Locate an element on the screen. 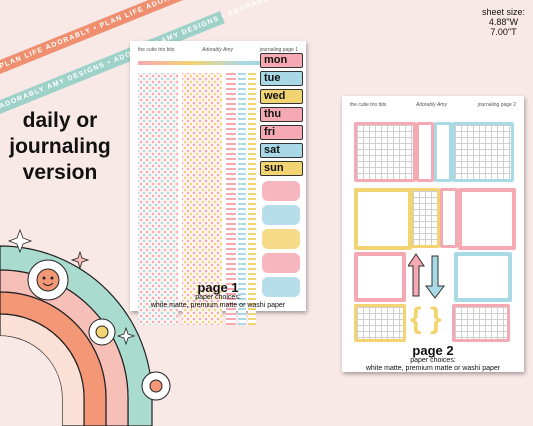 The height and width of the screenshot is (426, 533). headline-line-2: journaling is located at coordinates (60, 146).